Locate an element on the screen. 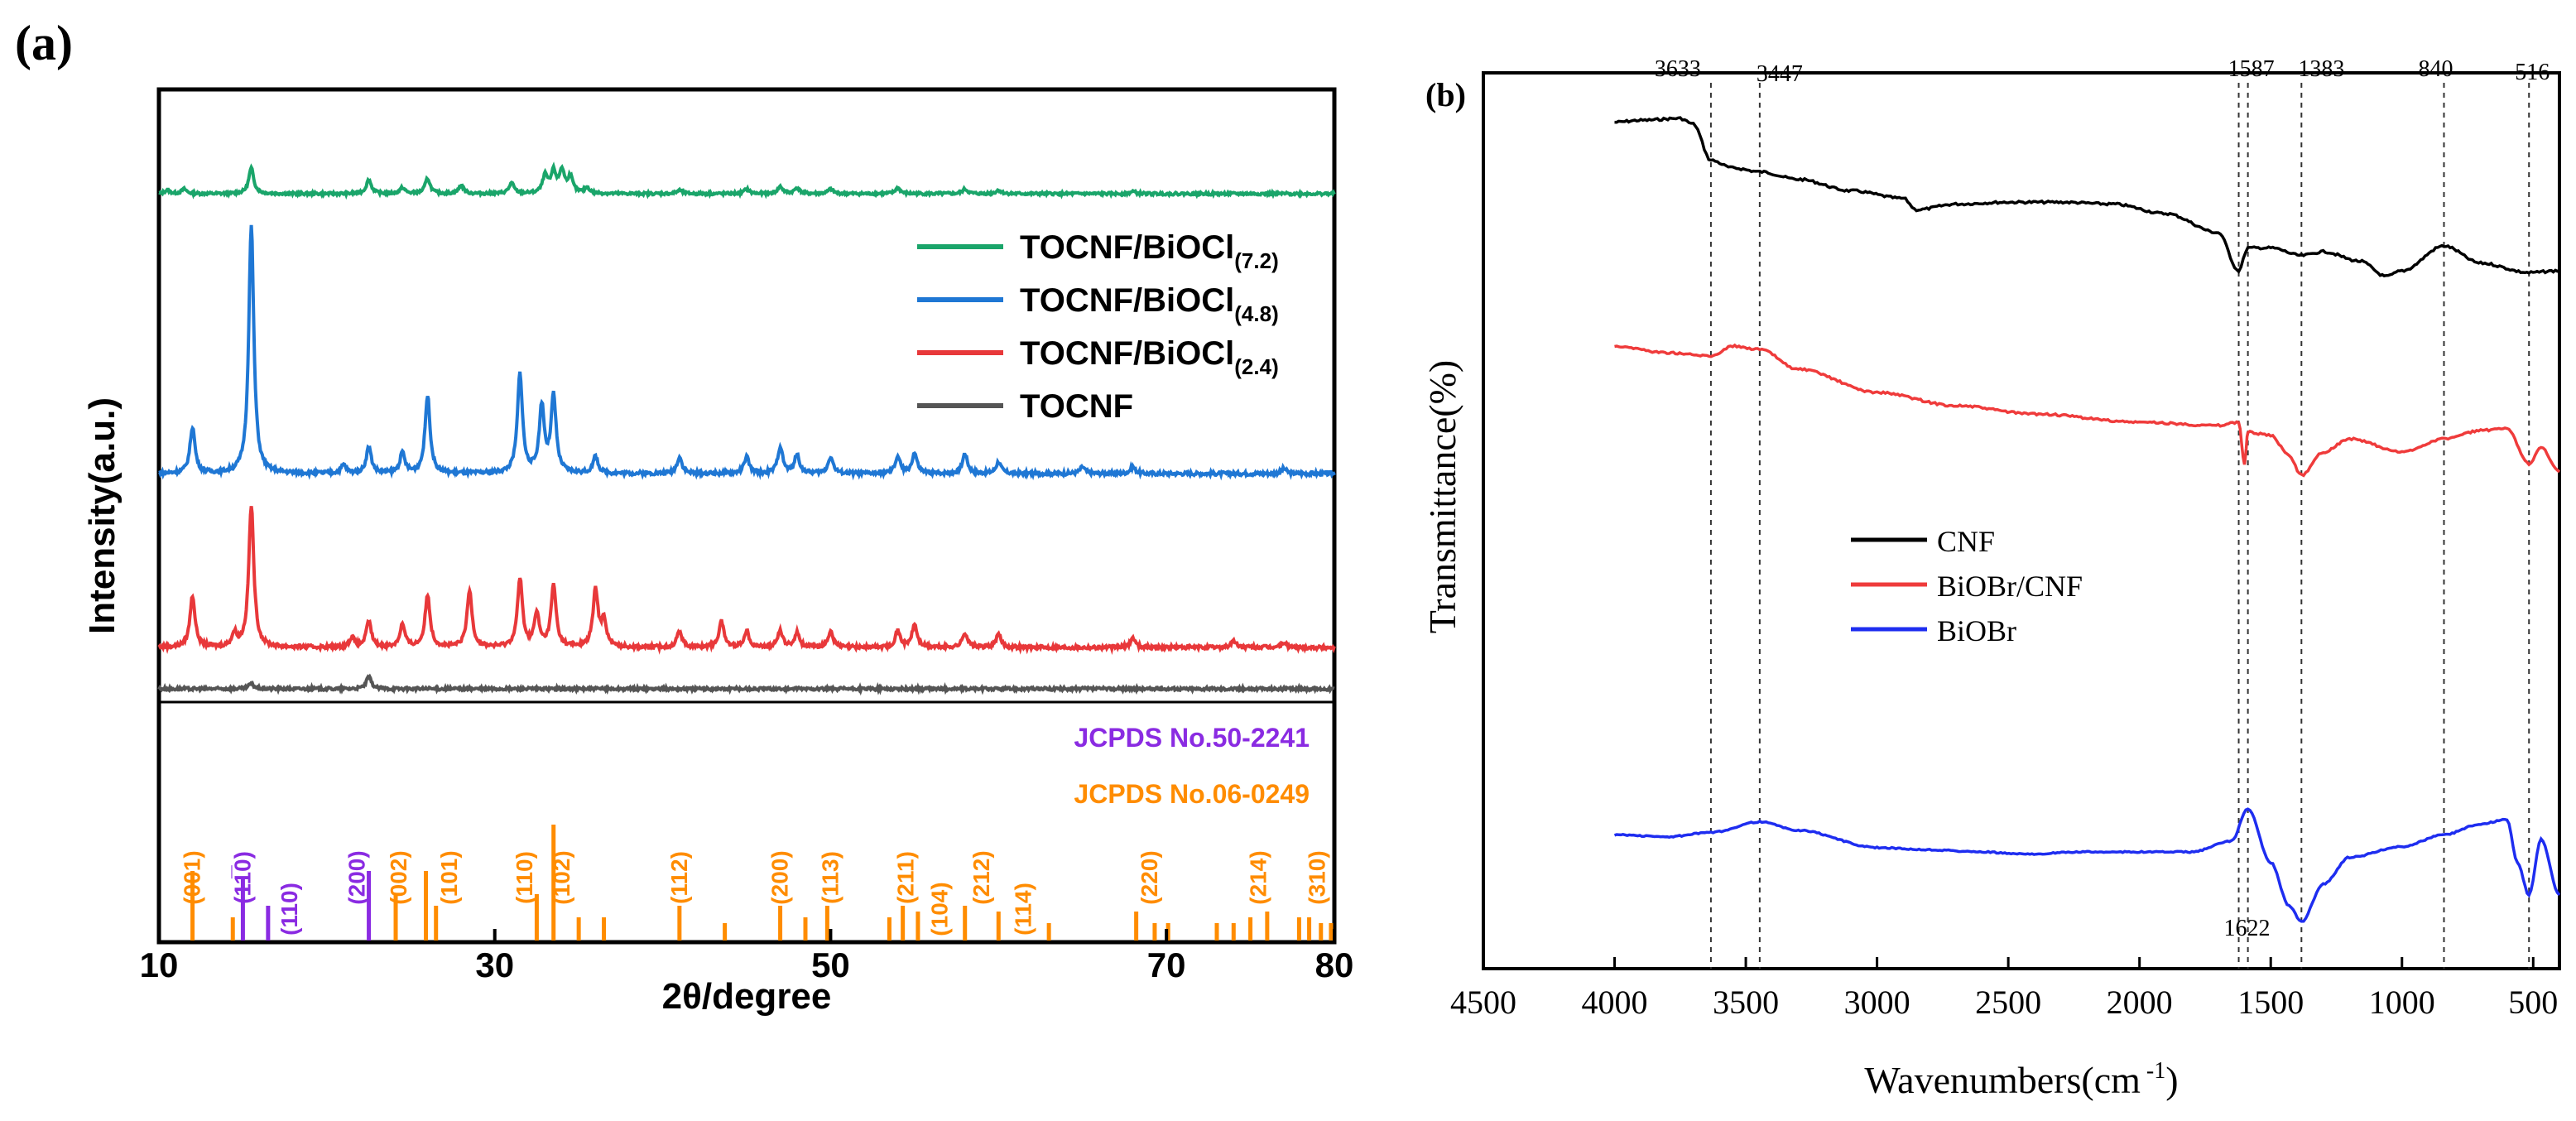 This screenshot has height=1121, width=2576. miller-label: (001) is located at coordinates (192, 877).